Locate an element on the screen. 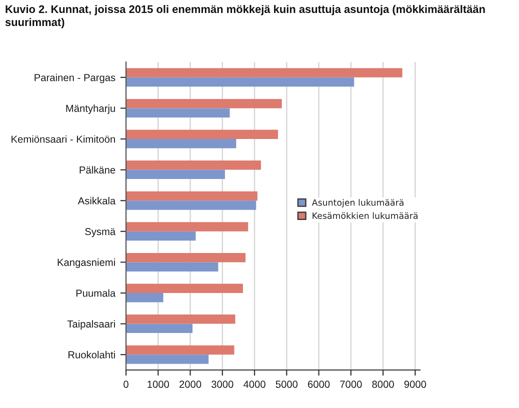  y-tick-label: Pälkäne is located at coordinates (98, 170).